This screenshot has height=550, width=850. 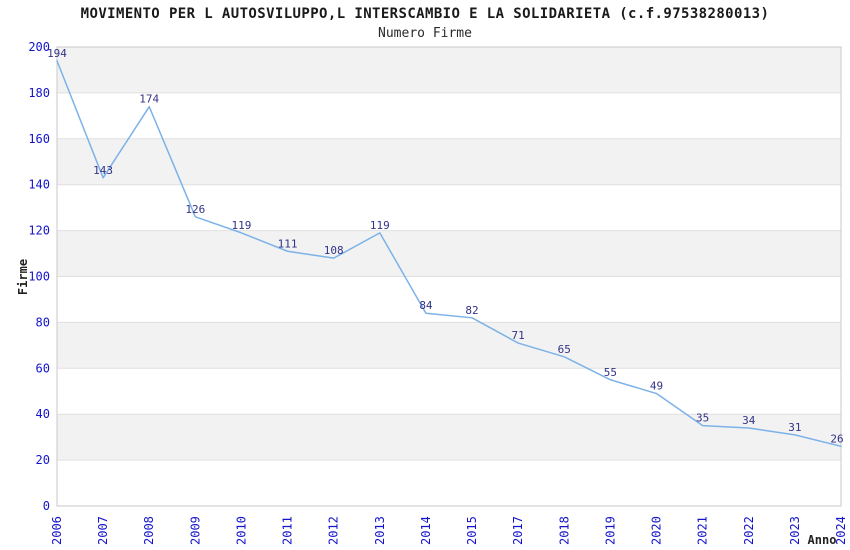 I want to click on data-label: 49, so click(x=656, y=386).